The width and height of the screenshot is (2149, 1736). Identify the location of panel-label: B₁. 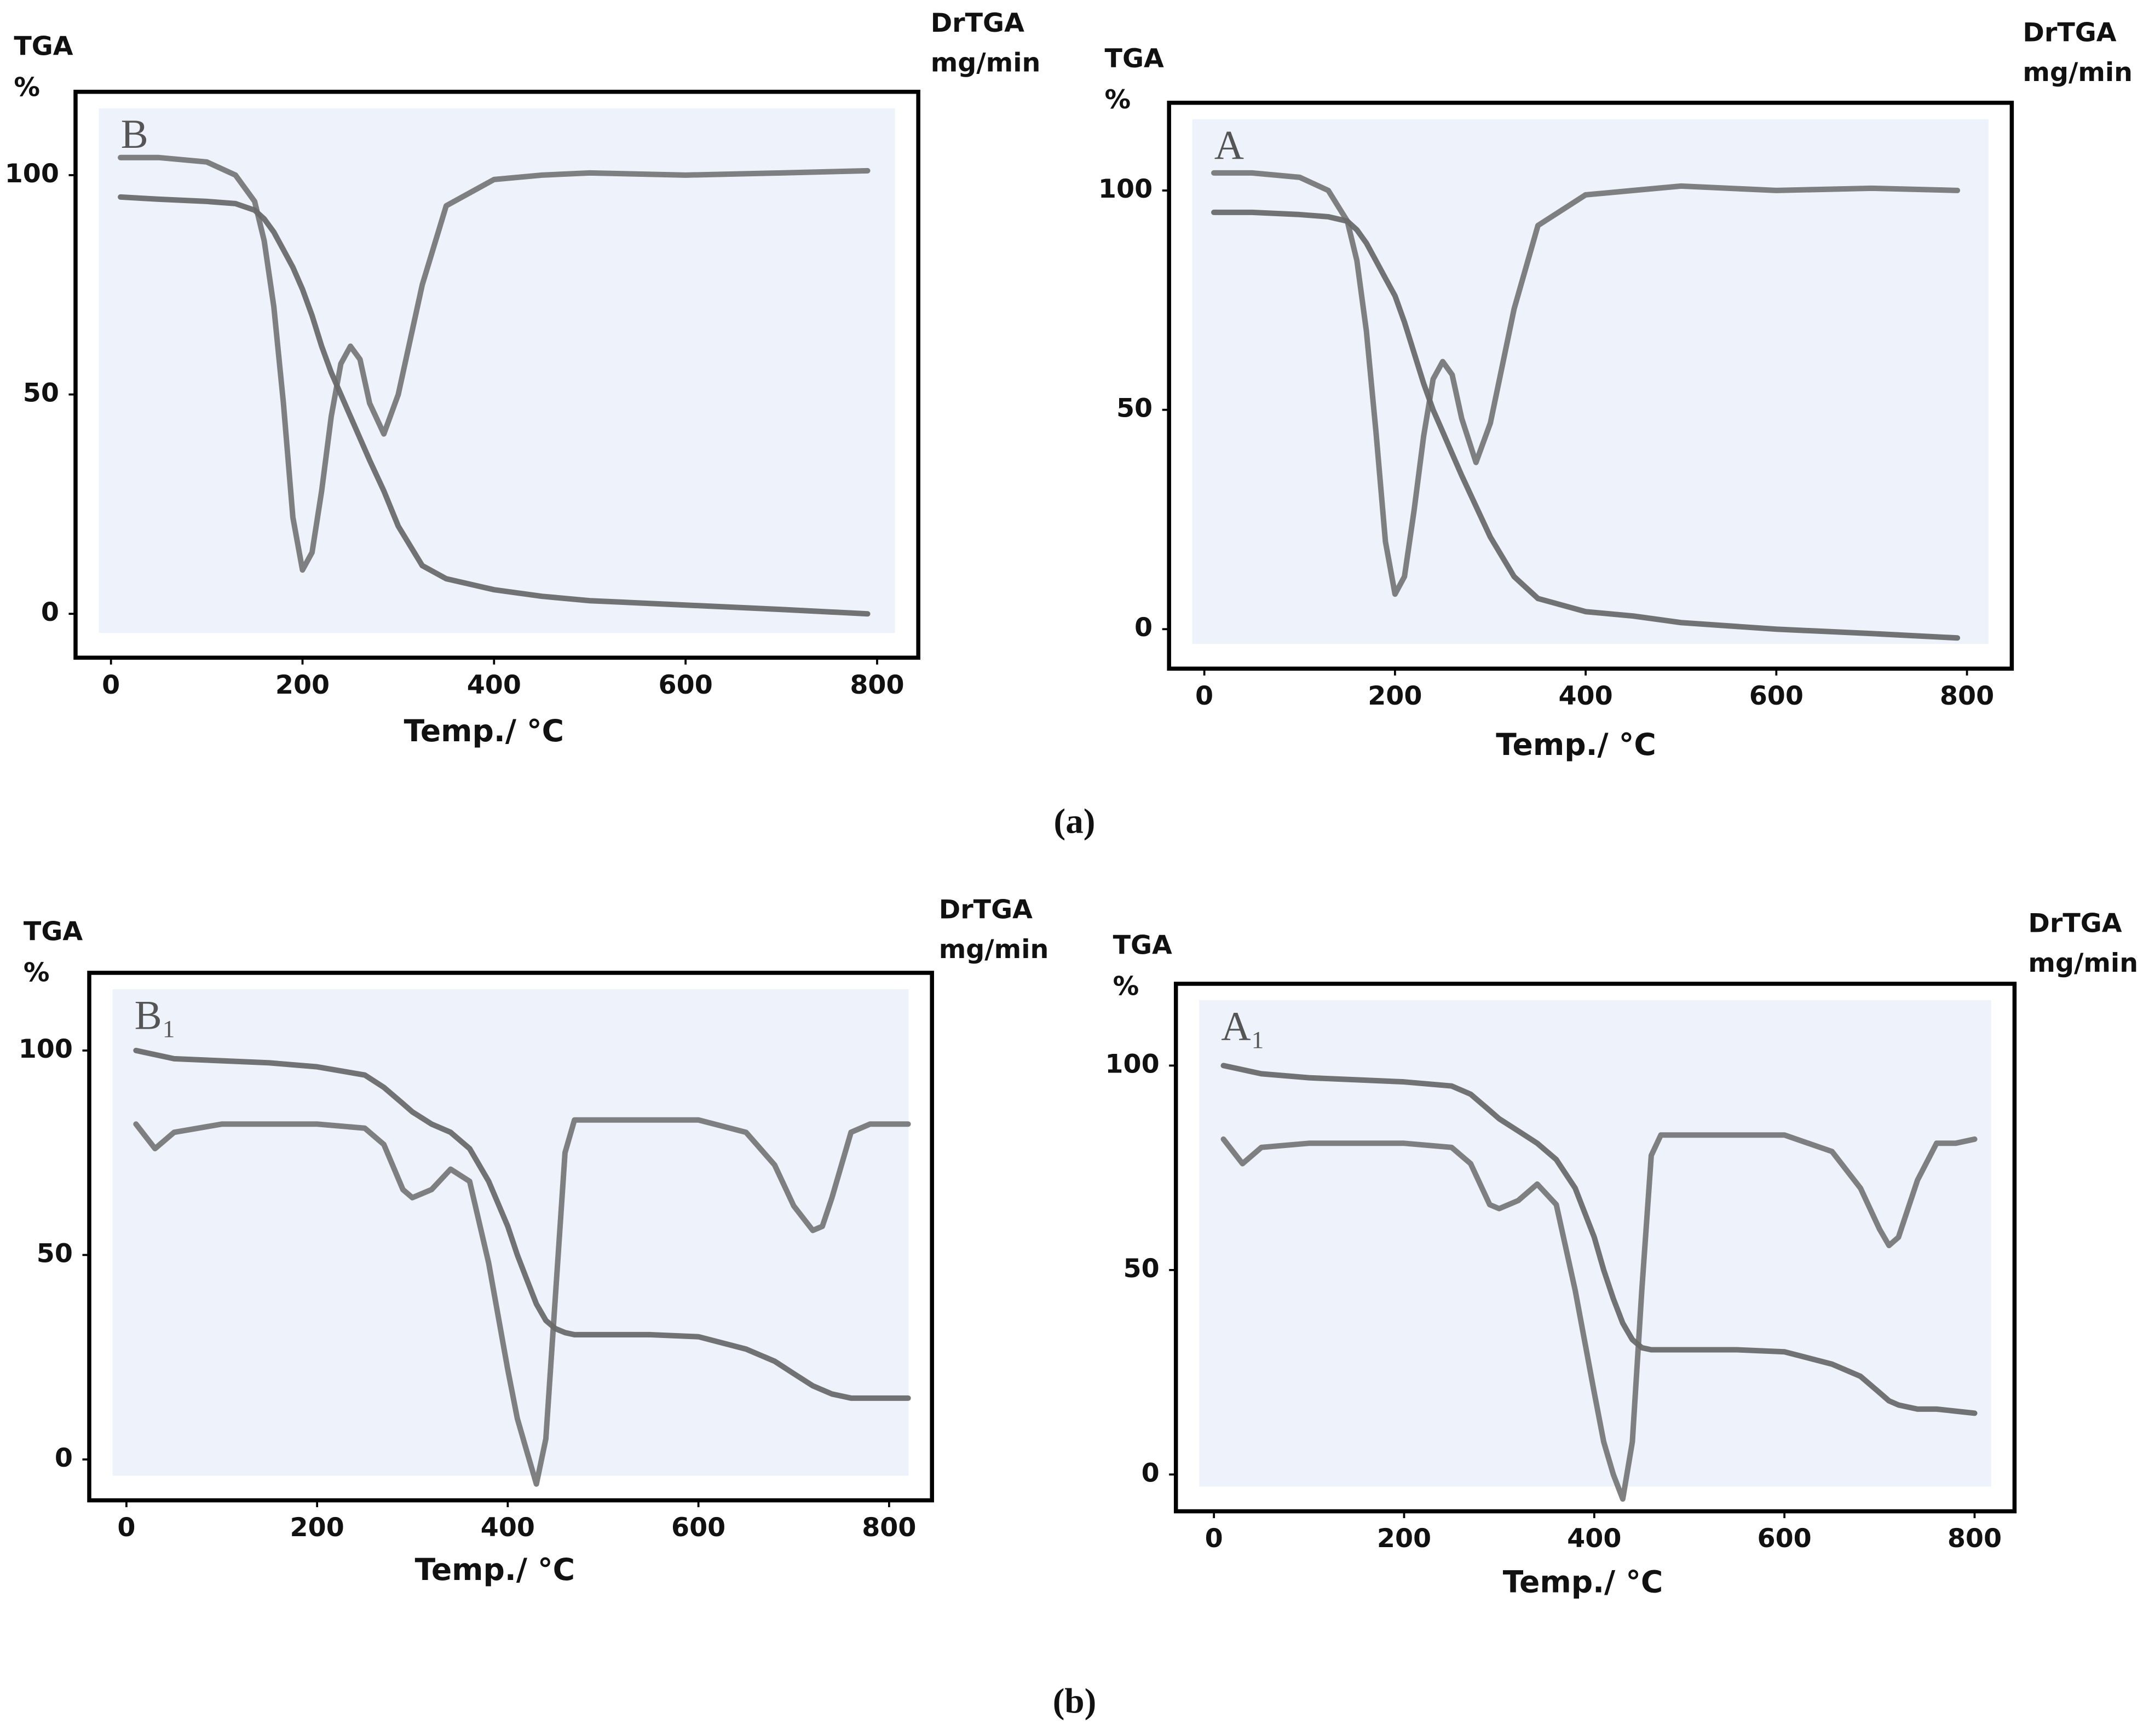
(155, 1016).